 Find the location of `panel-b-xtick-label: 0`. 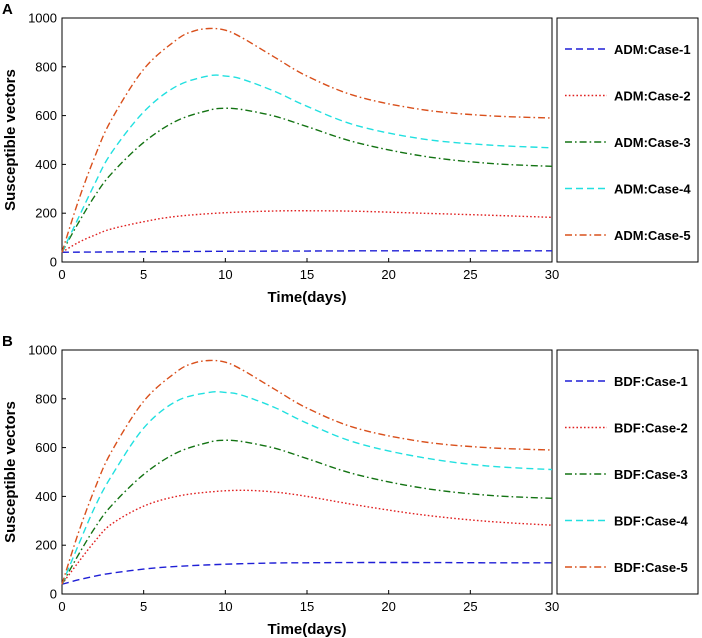

panel-b-xtick-label: 0 is located at coordinates (61, 606).